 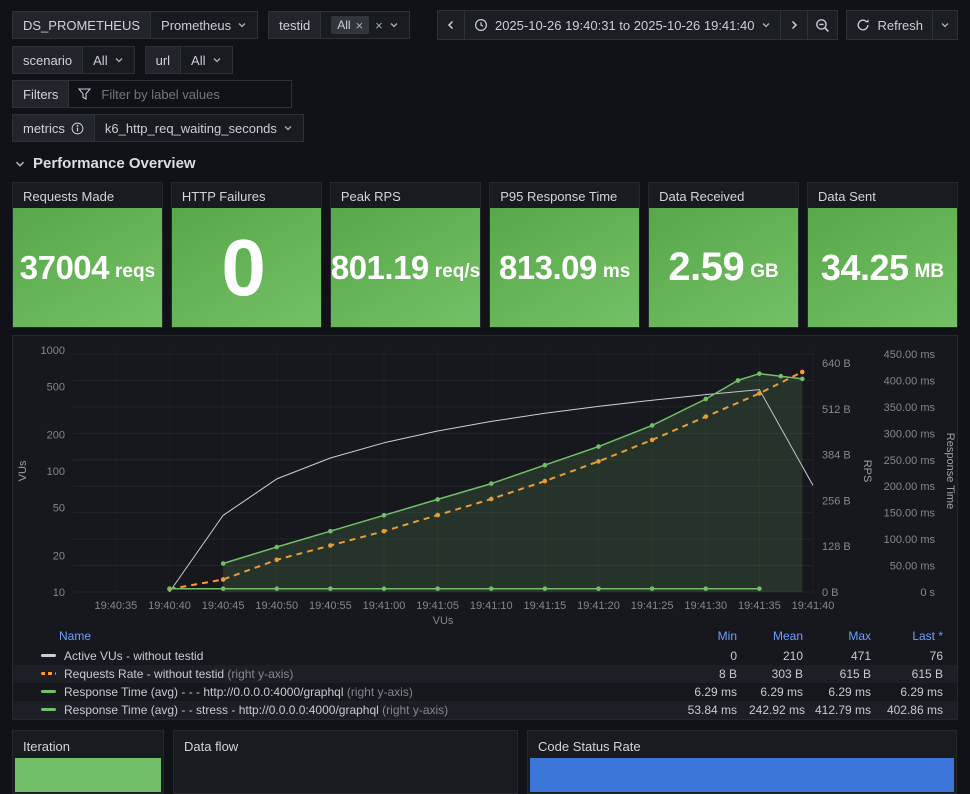 What do you see at coordinates (350, 25) in the screenshot?
I see `testid-value-tag: All ×` at bounding box center [350, 25].